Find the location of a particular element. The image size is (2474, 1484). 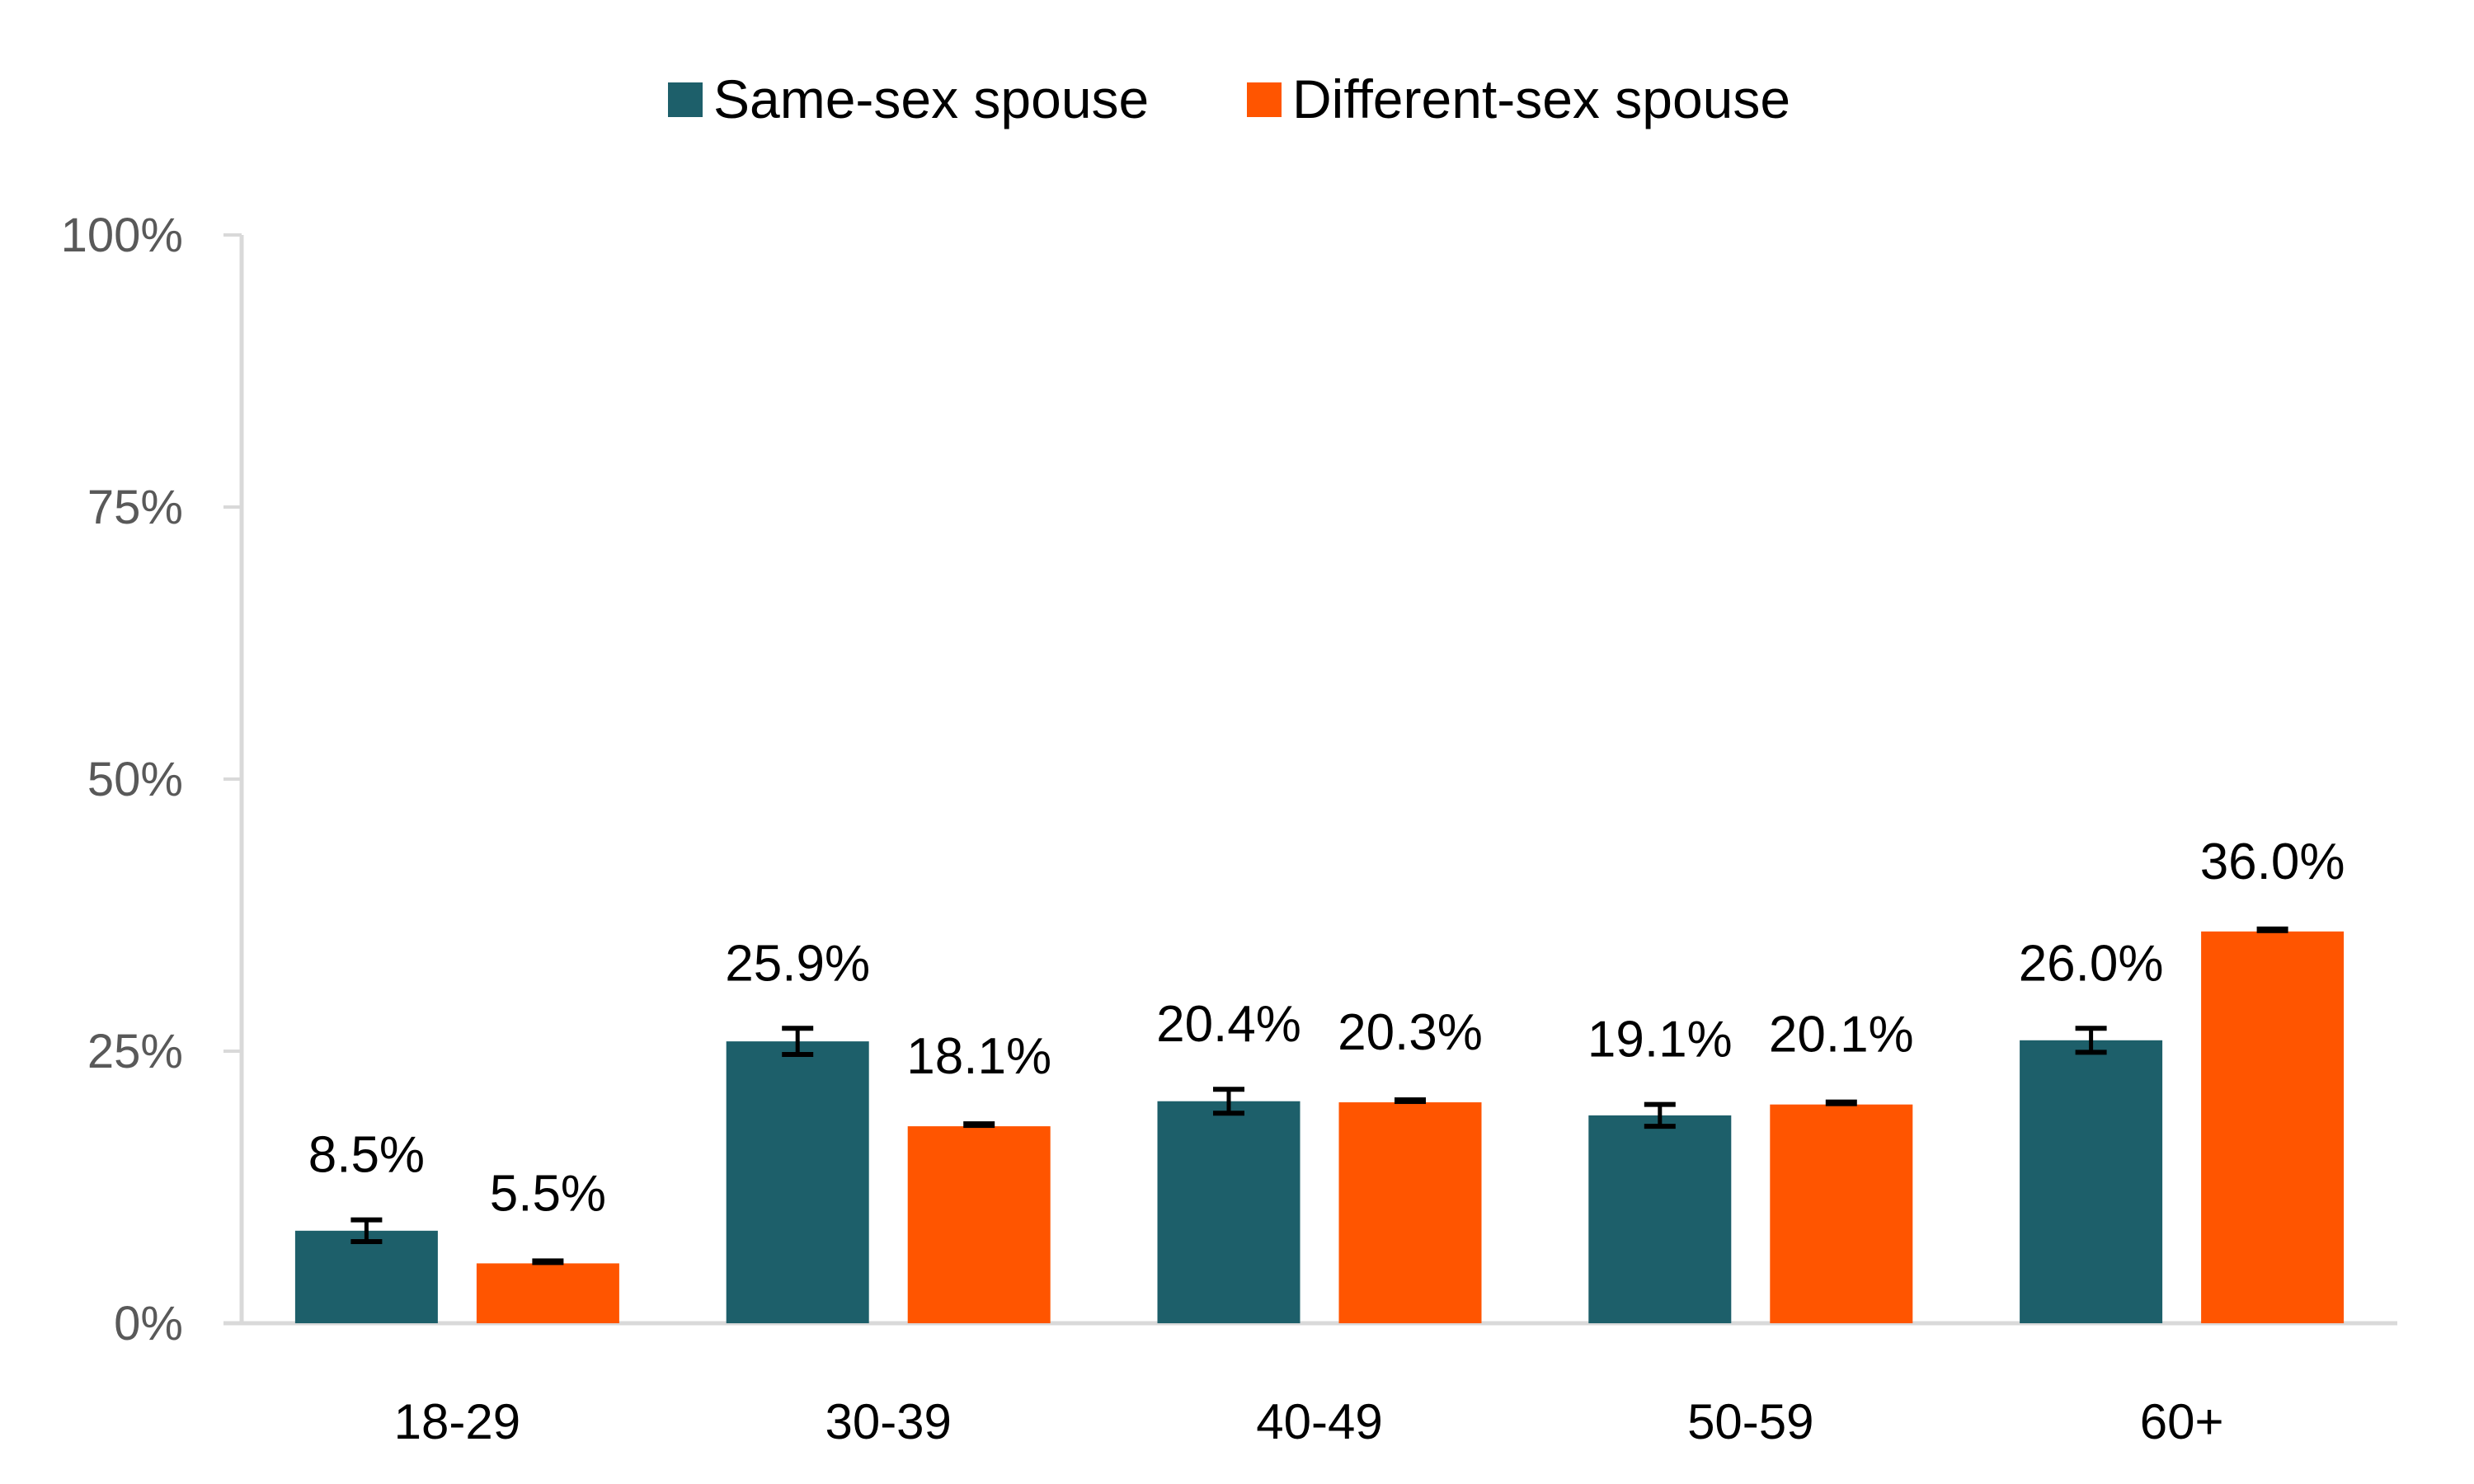

legend: Same-sex spouse Different-sex spouse is located at coordinates (1229, 98).